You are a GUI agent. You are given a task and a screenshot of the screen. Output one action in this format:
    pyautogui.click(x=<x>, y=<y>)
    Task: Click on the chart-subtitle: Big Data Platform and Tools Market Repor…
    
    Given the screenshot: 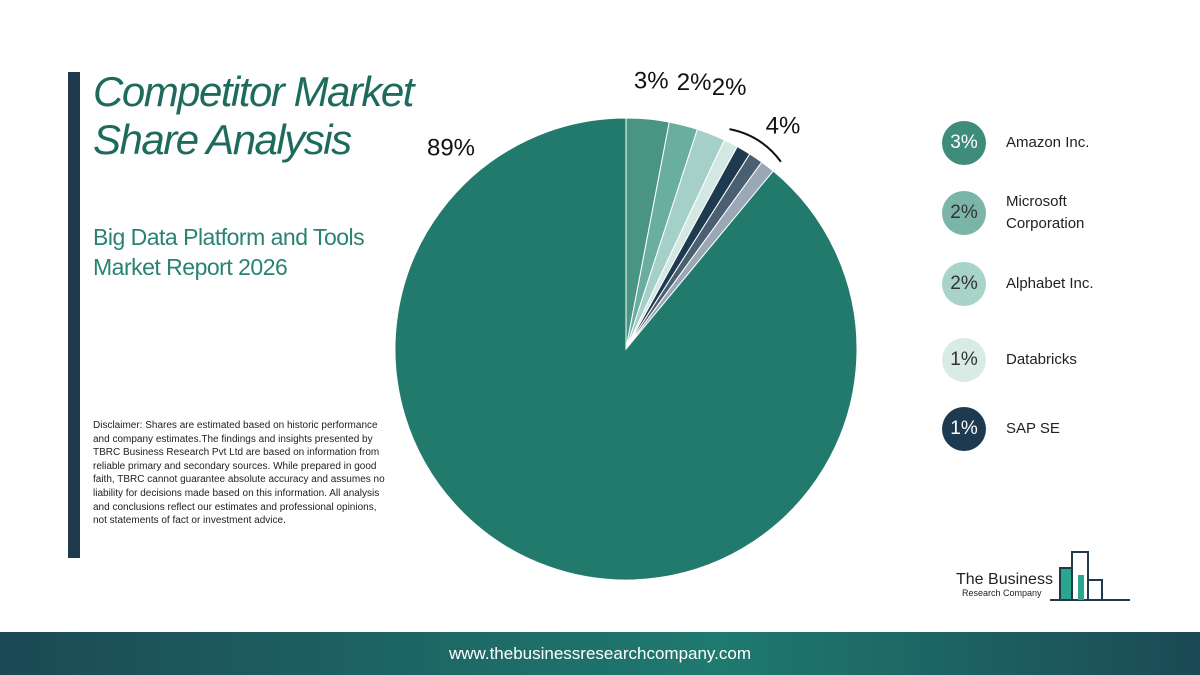 What is the action you would take?
    pyautogui.click(x=229, y=252)
    